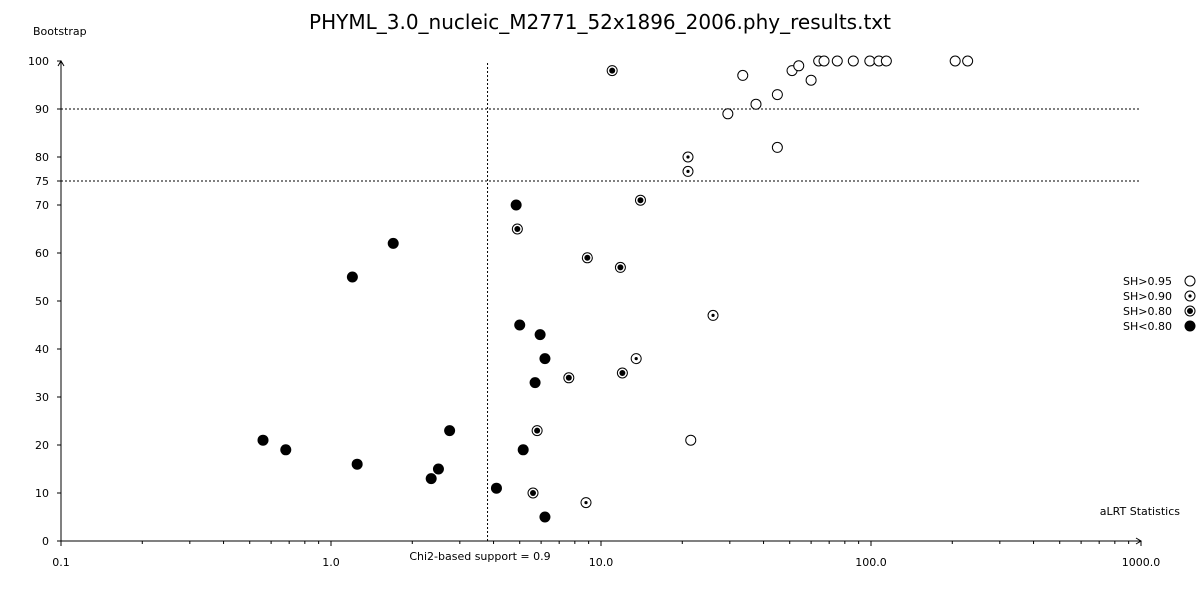 The image size is (1200, 600). I want to click on y-tick-label: 0, so click(45, 541).